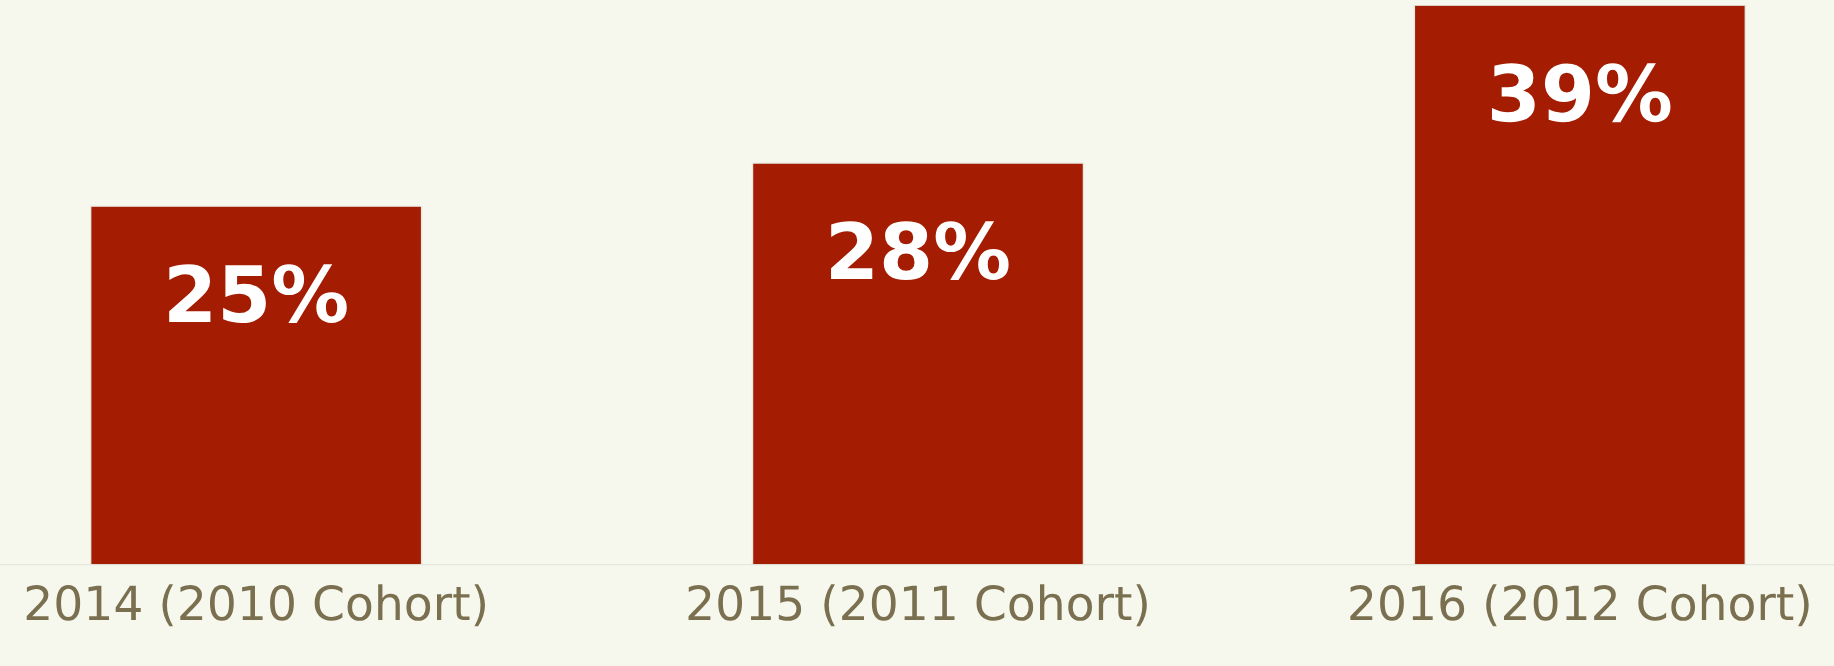 This screenshot has height=666, width=1834. What do you see at coordinates (258, 294) in the screenshot?
I see `data-label: 25%` at bounding box center [258, 294].